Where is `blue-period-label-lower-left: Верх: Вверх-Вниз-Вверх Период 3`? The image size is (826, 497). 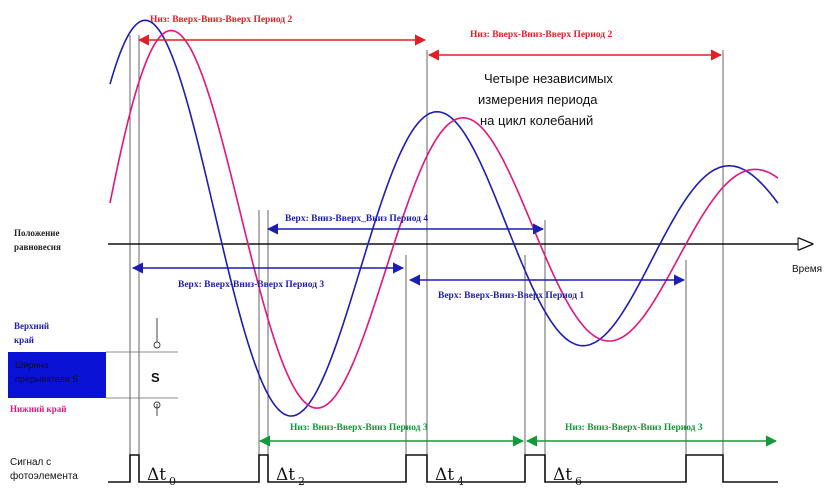 blue-period-label-lower-left: Верх: Вверх-Вниз-Вверх Период 3 is located at coordinates (251, 285).